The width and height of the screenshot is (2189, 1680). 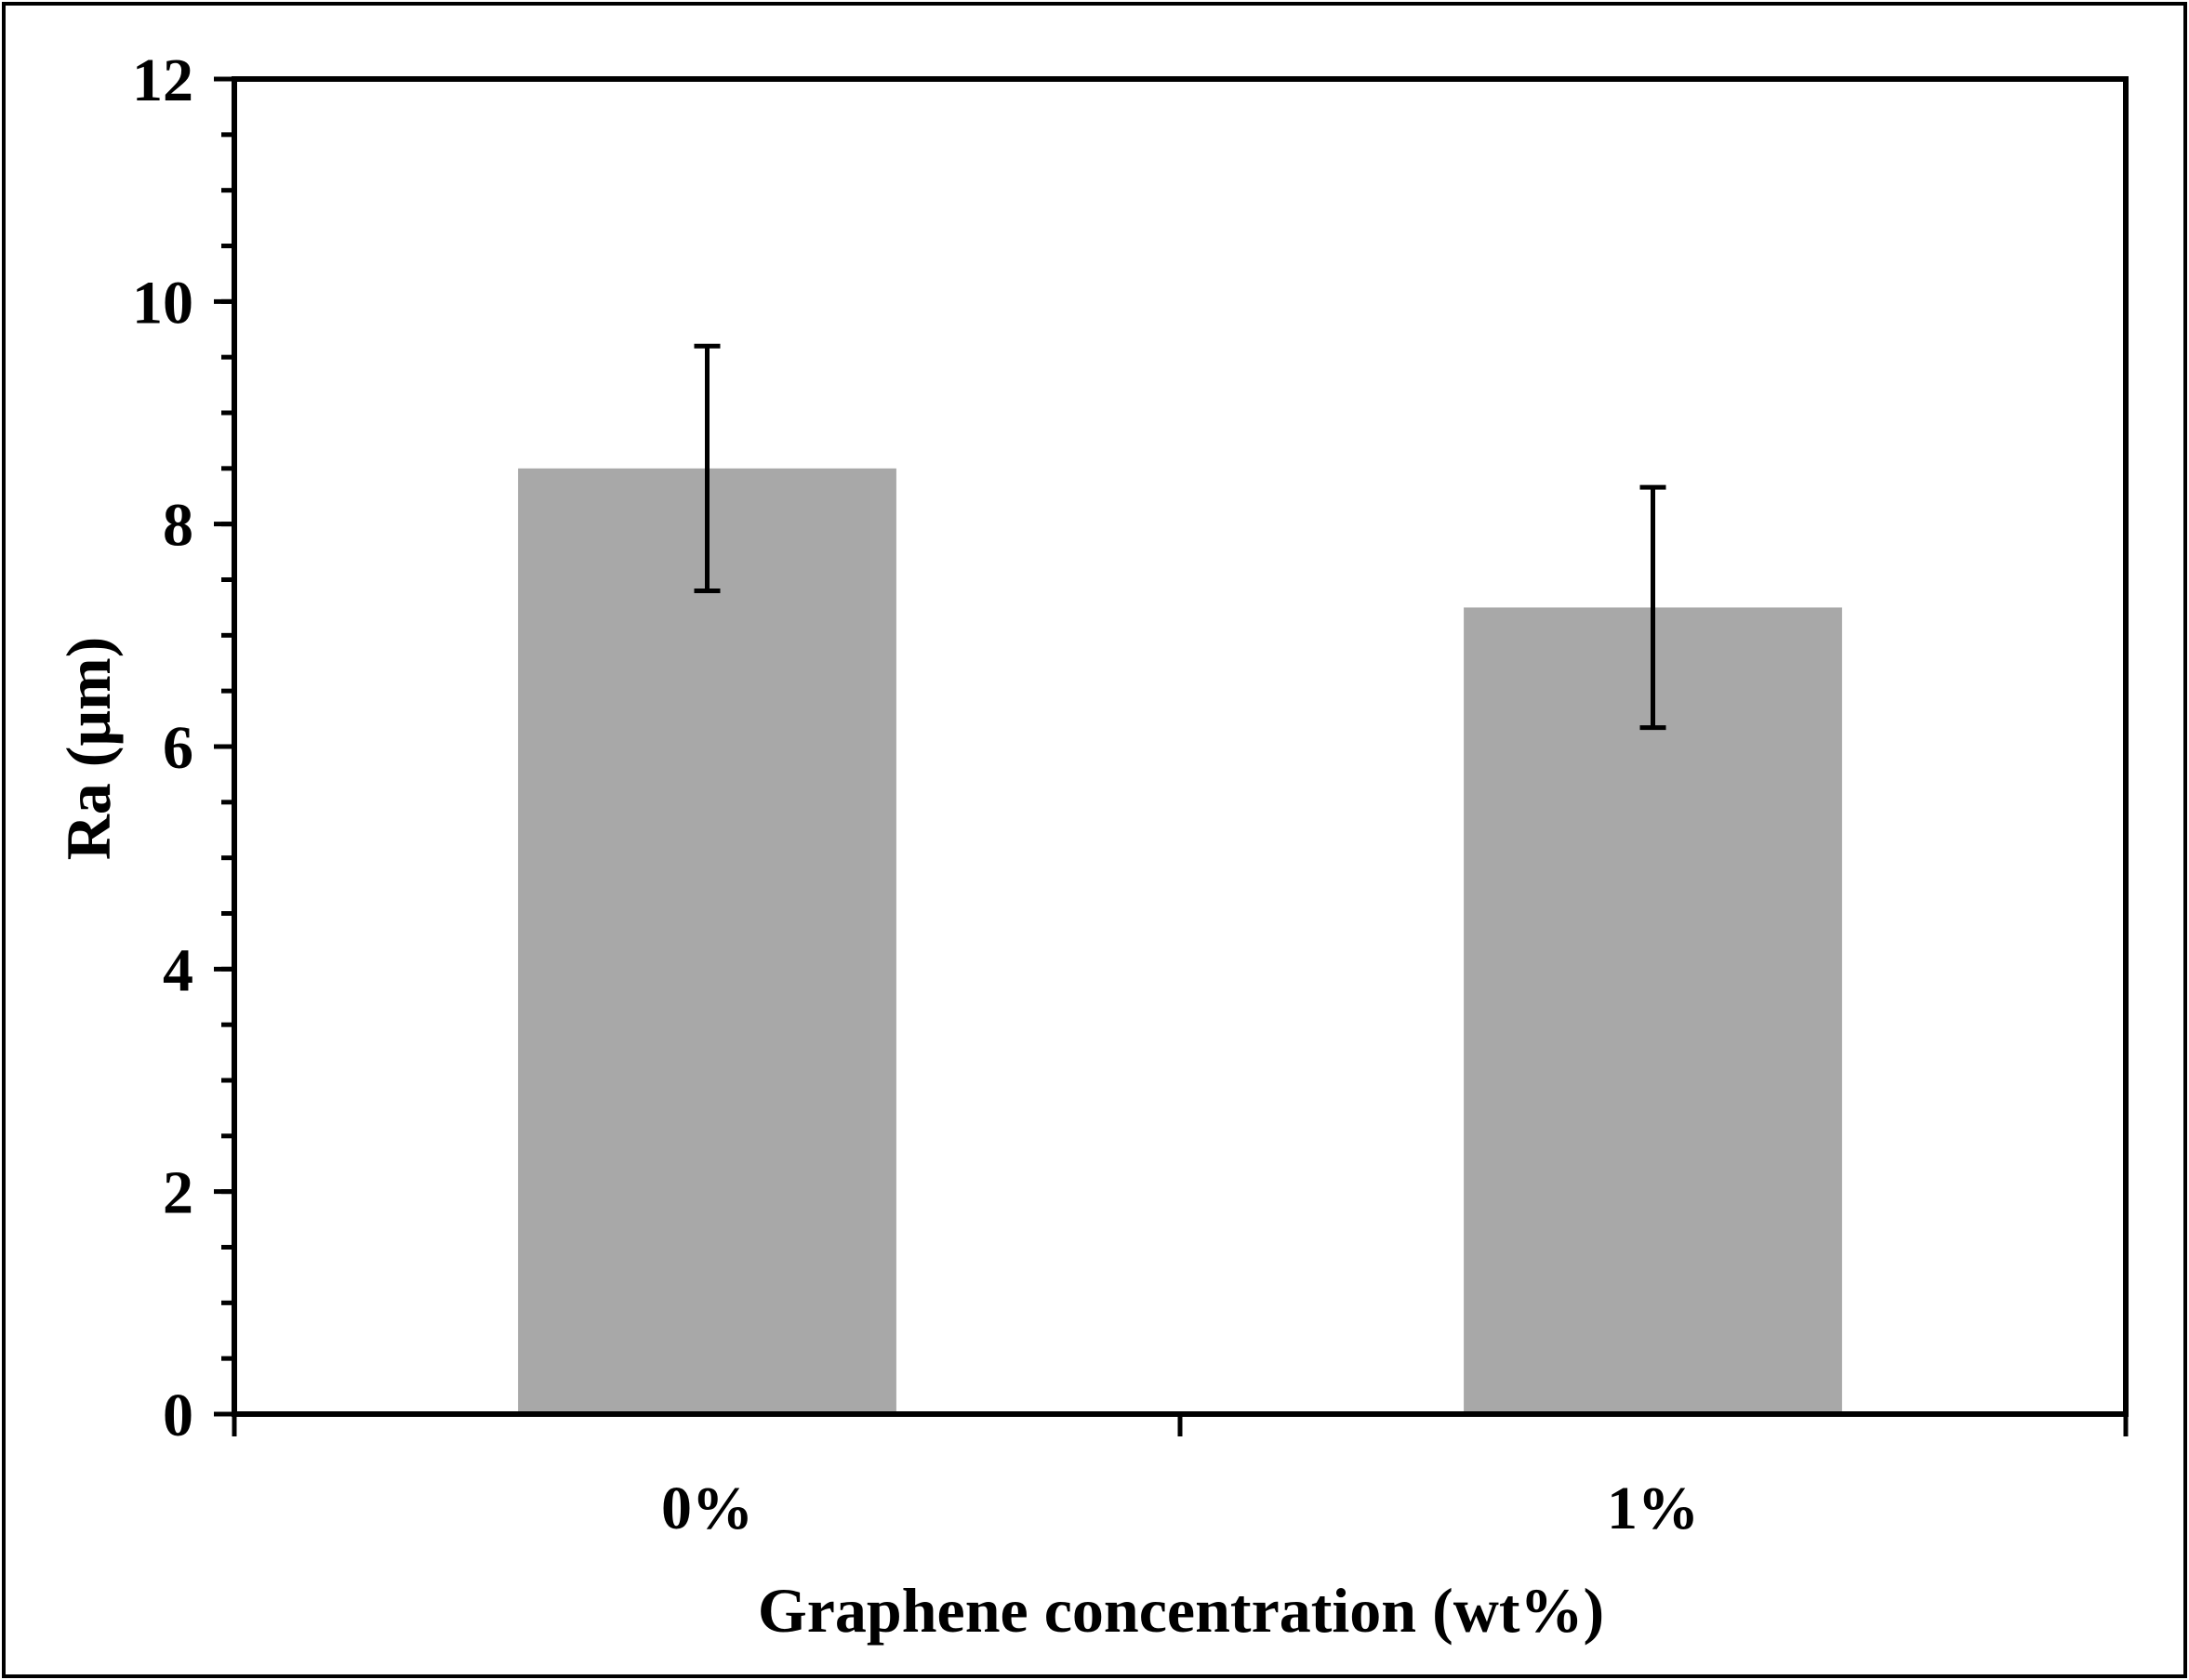 I want to click on y-tick-label: 10, so click(x=163, y=303).